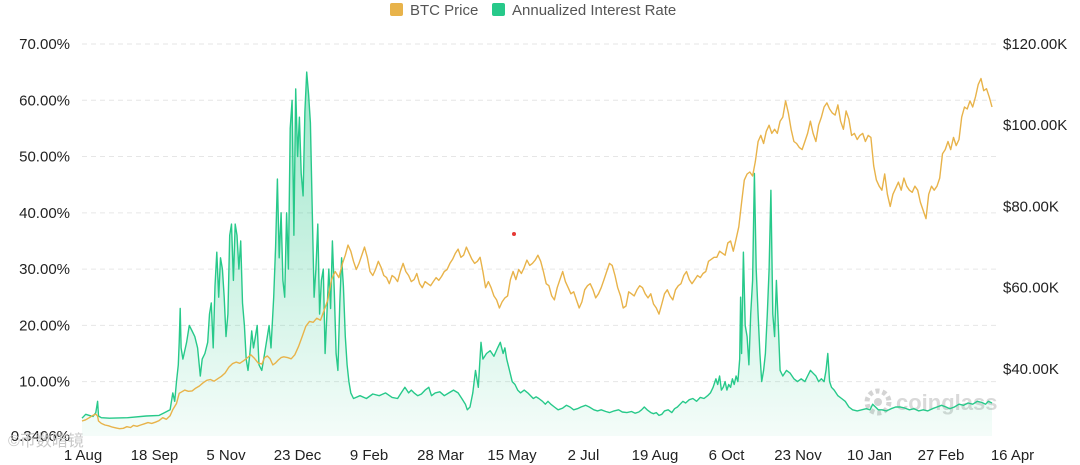 Image resolution: width=1080 pixels, height=465 pixels. I want to click on legend: BTC Price Annualized Interest Rate, so click(533, 10).